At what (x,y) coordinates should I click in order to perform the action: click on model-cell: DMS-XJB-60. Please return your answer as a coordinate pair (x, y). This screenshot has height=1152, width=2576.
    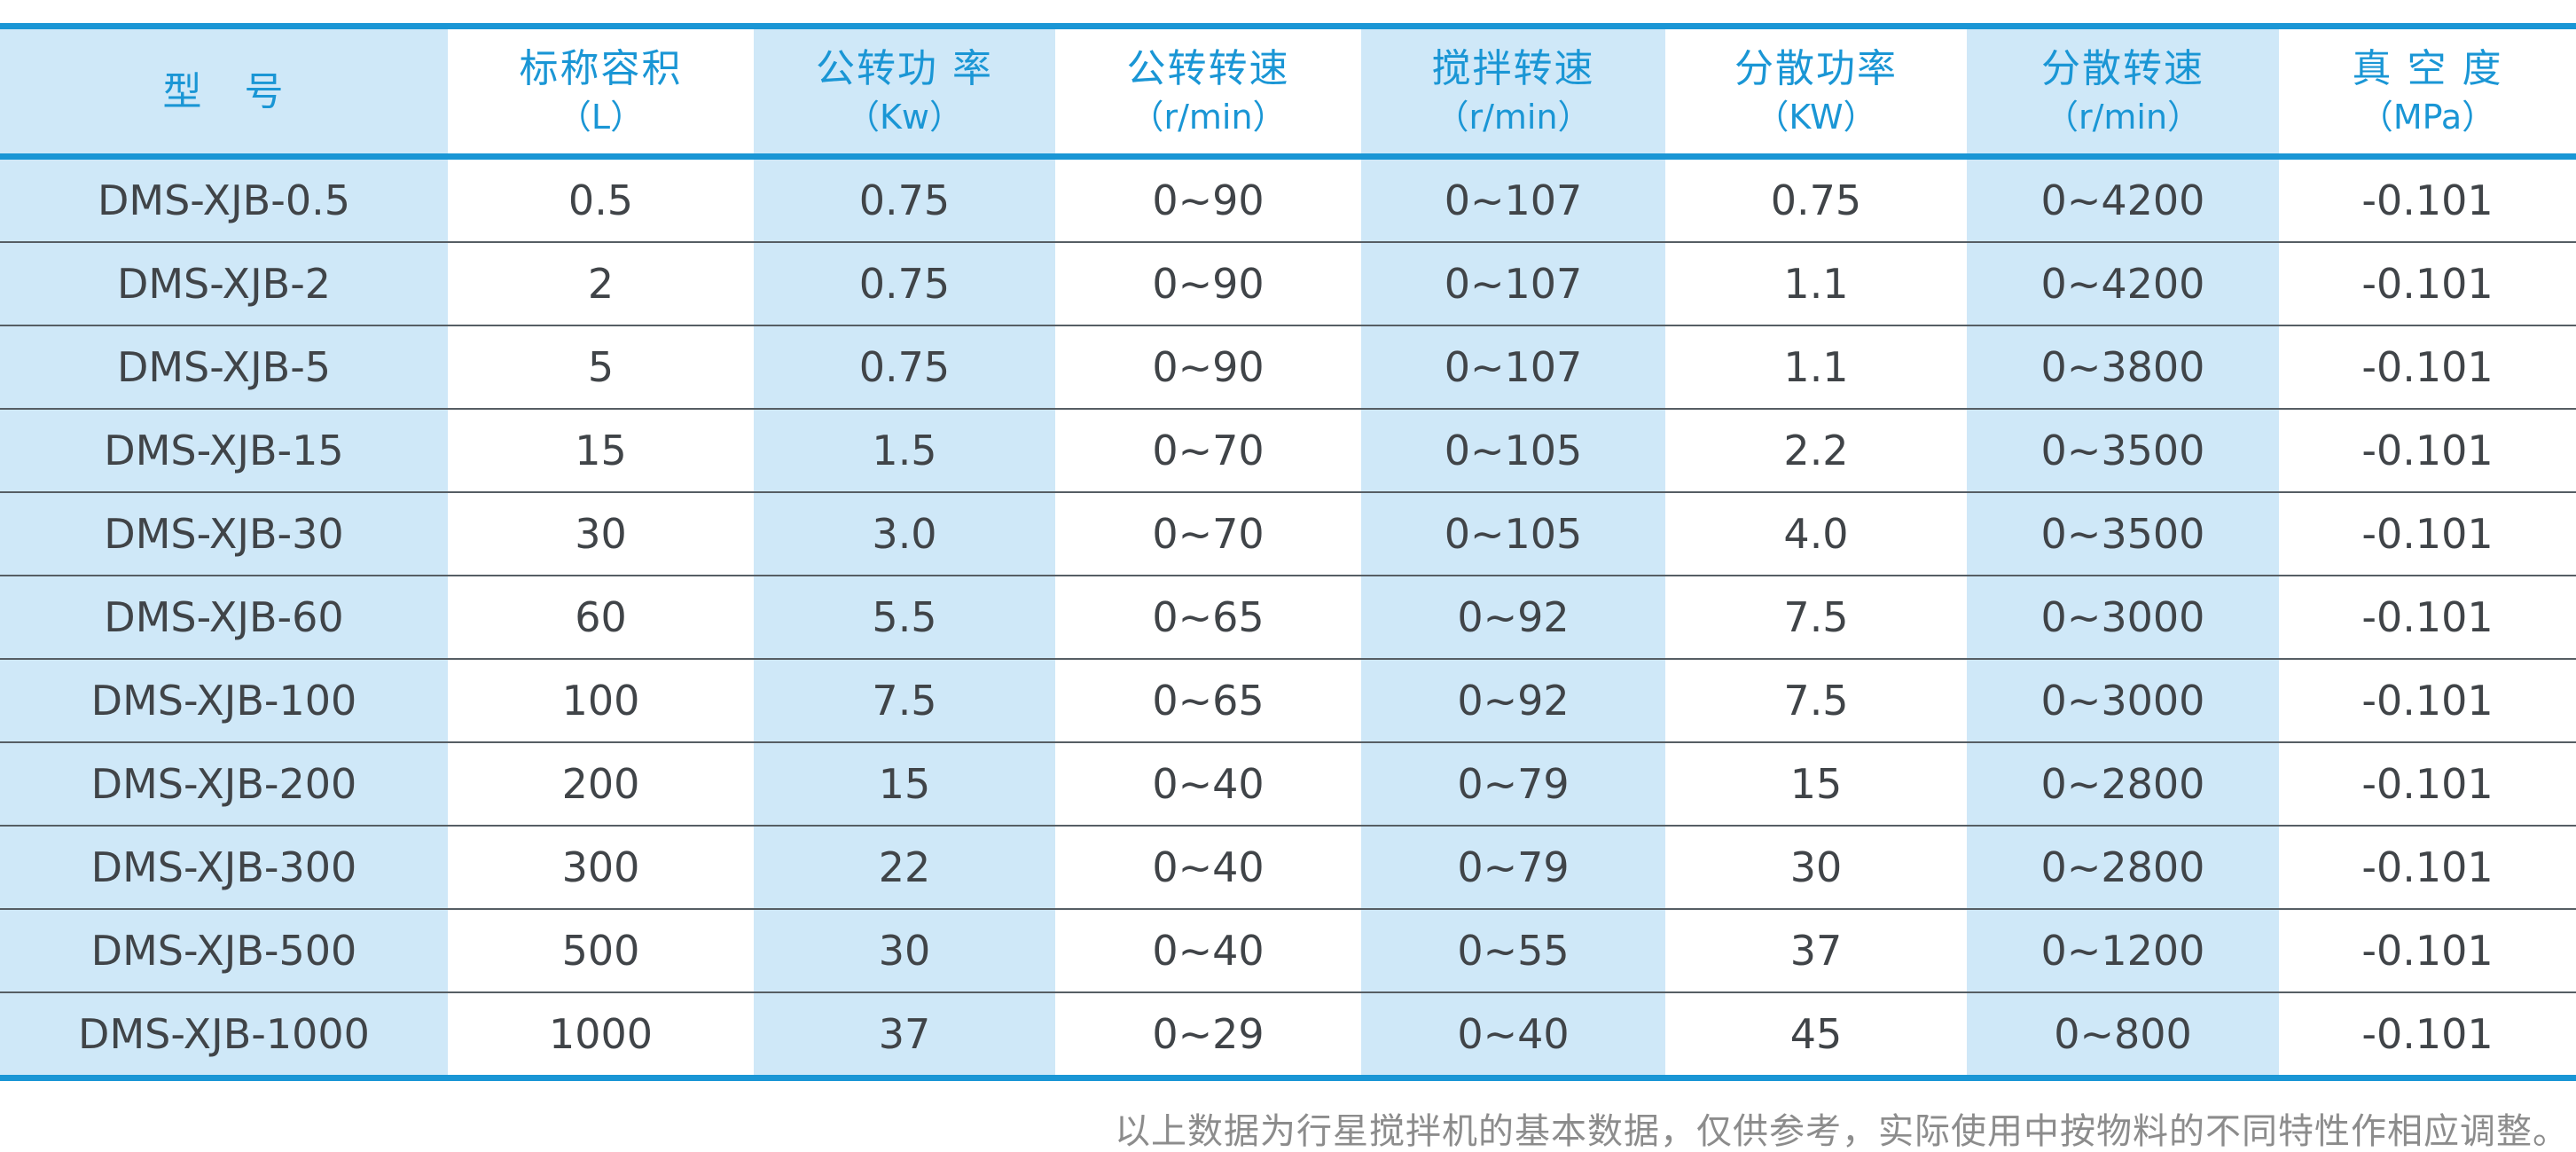
    Looking at the image, I should click on (224, 618).